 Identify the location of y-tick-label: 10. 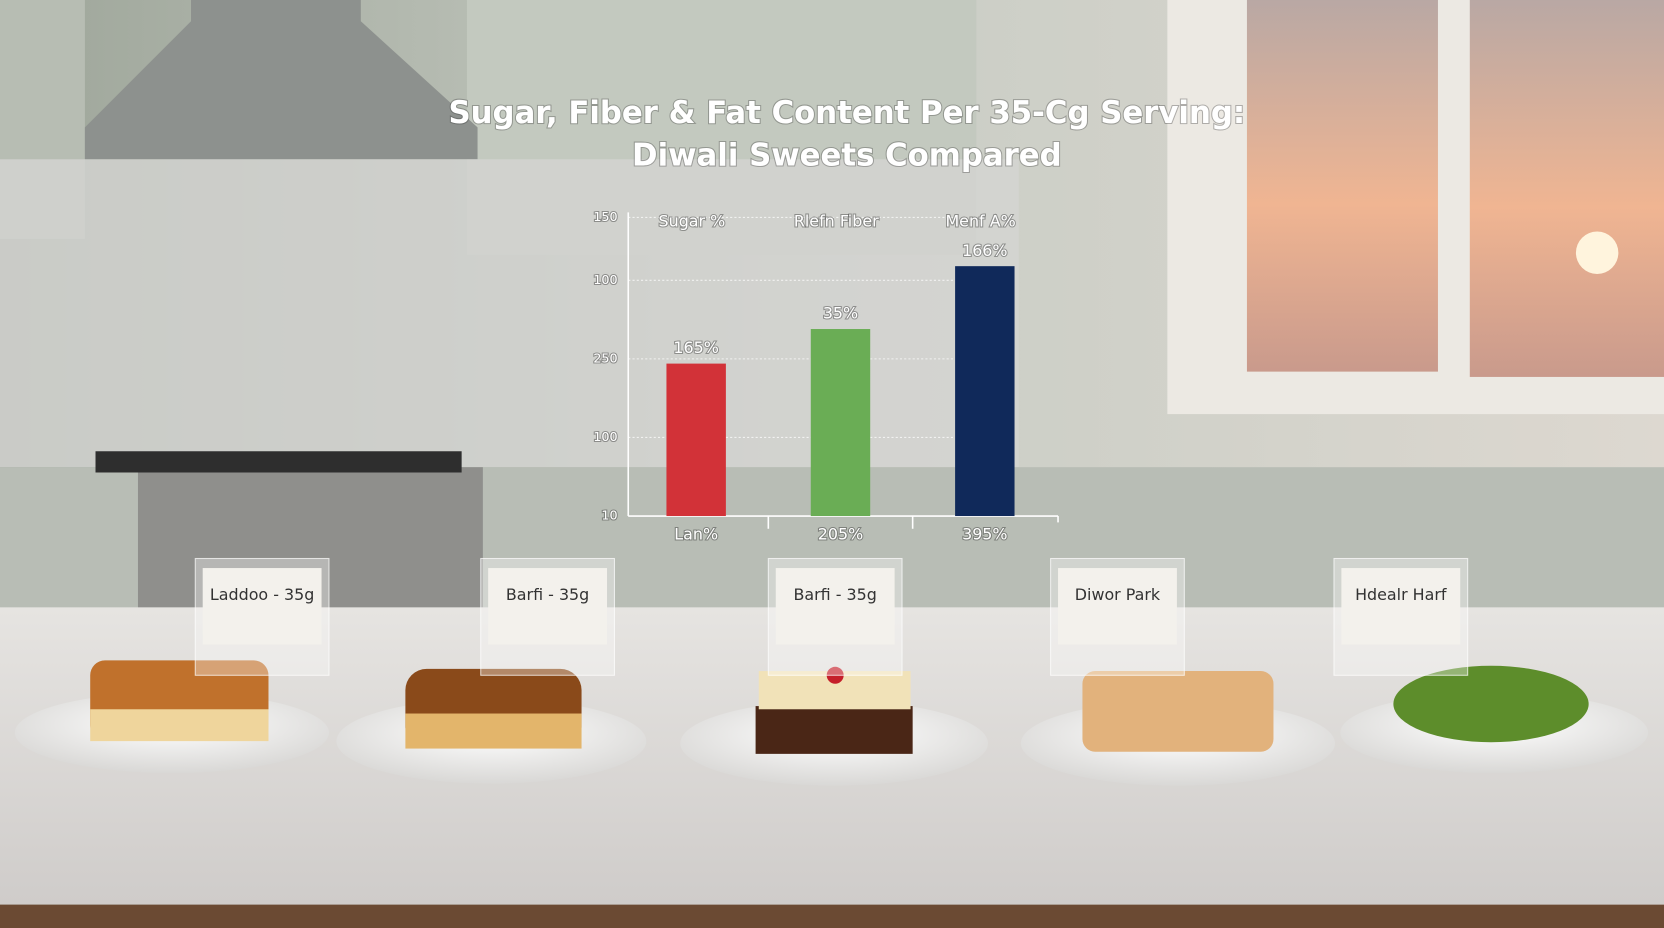
(609, 516).